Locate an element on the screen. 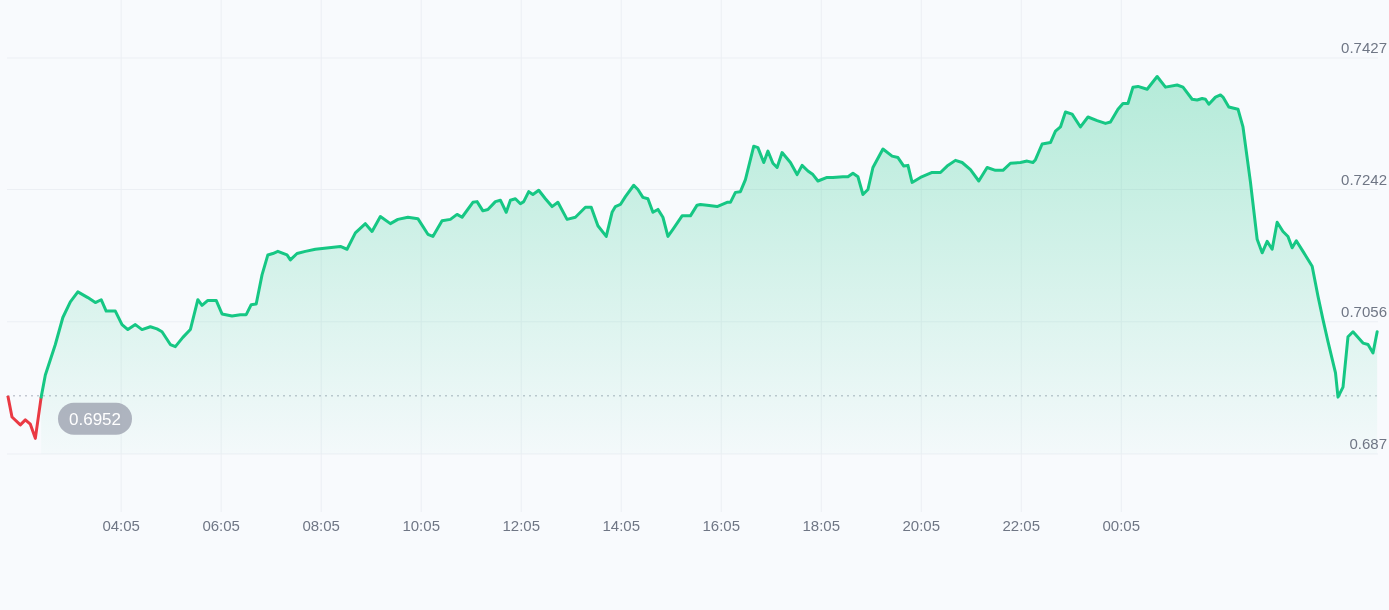  x-tick-label: 16:05 is located at coordinates (721, 525).